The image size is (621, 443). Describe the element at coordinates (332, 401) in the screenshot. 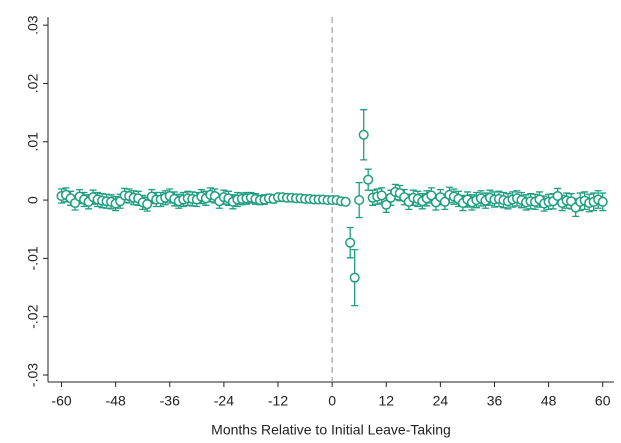

I see `x-tick-label: 0` at that location.